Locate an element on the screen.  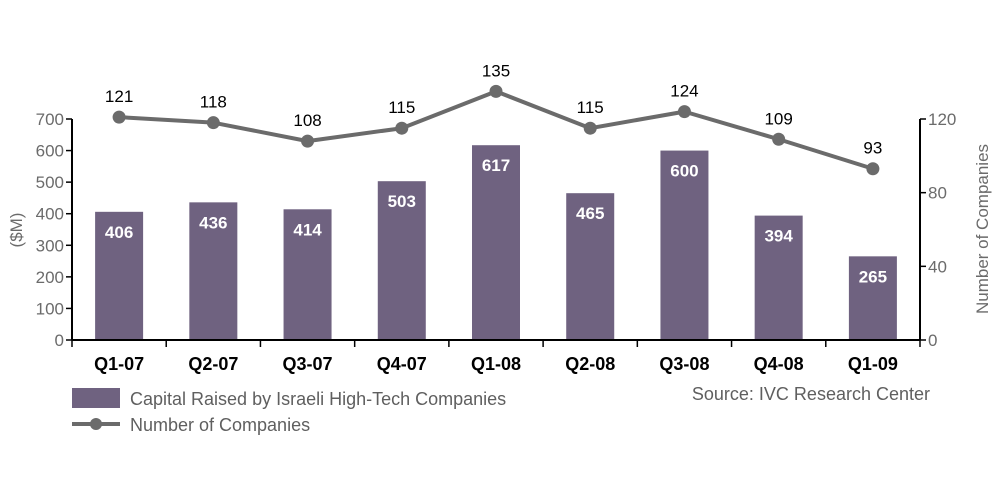
line-series is located at coordinates (496, 130).